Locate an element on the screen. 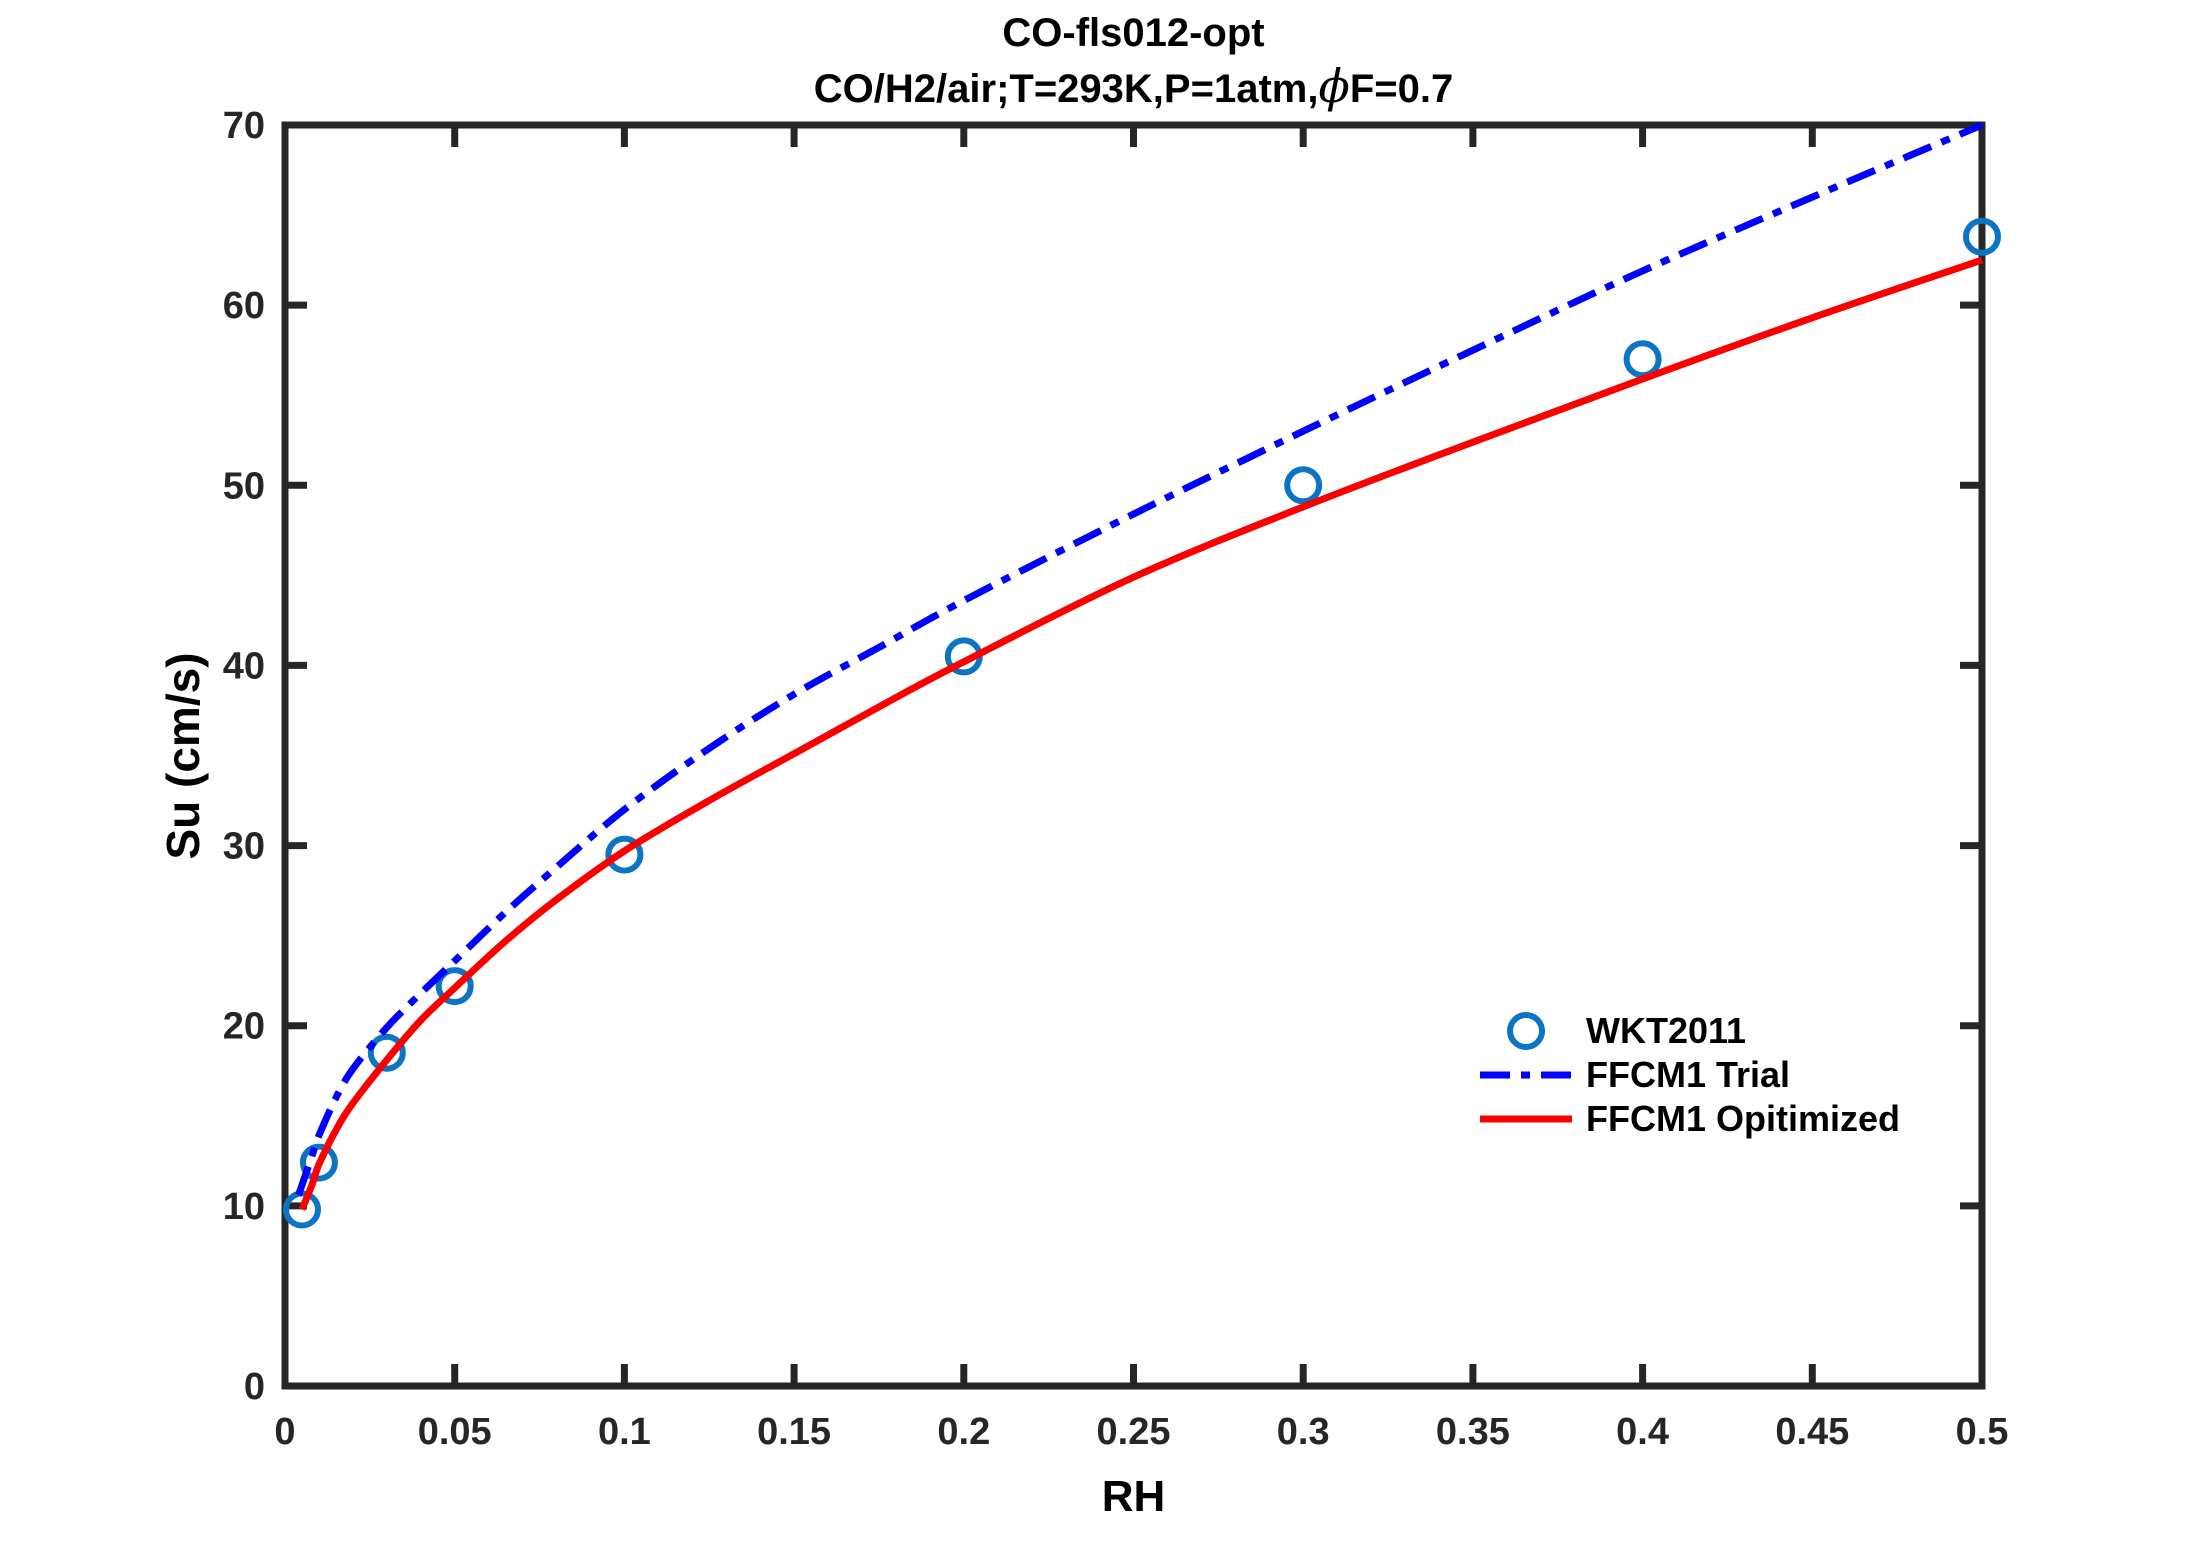  legend-label: FFCM1 Trial is located at coordinates (1688, 1074).